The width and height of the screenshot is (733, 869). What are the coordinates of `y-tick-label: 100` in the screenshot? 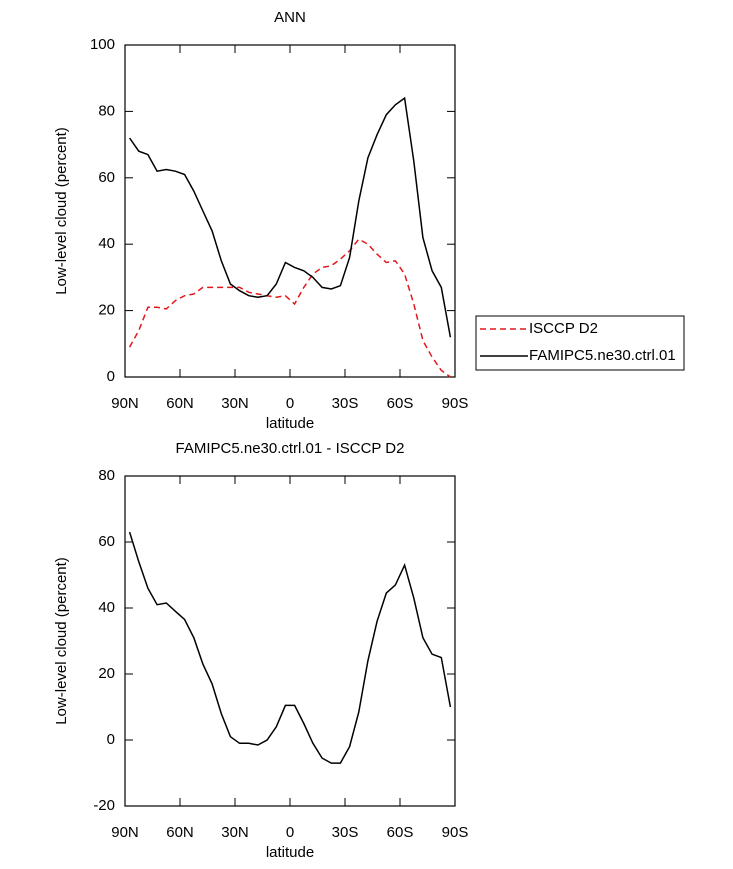 It's located at (102, 44).